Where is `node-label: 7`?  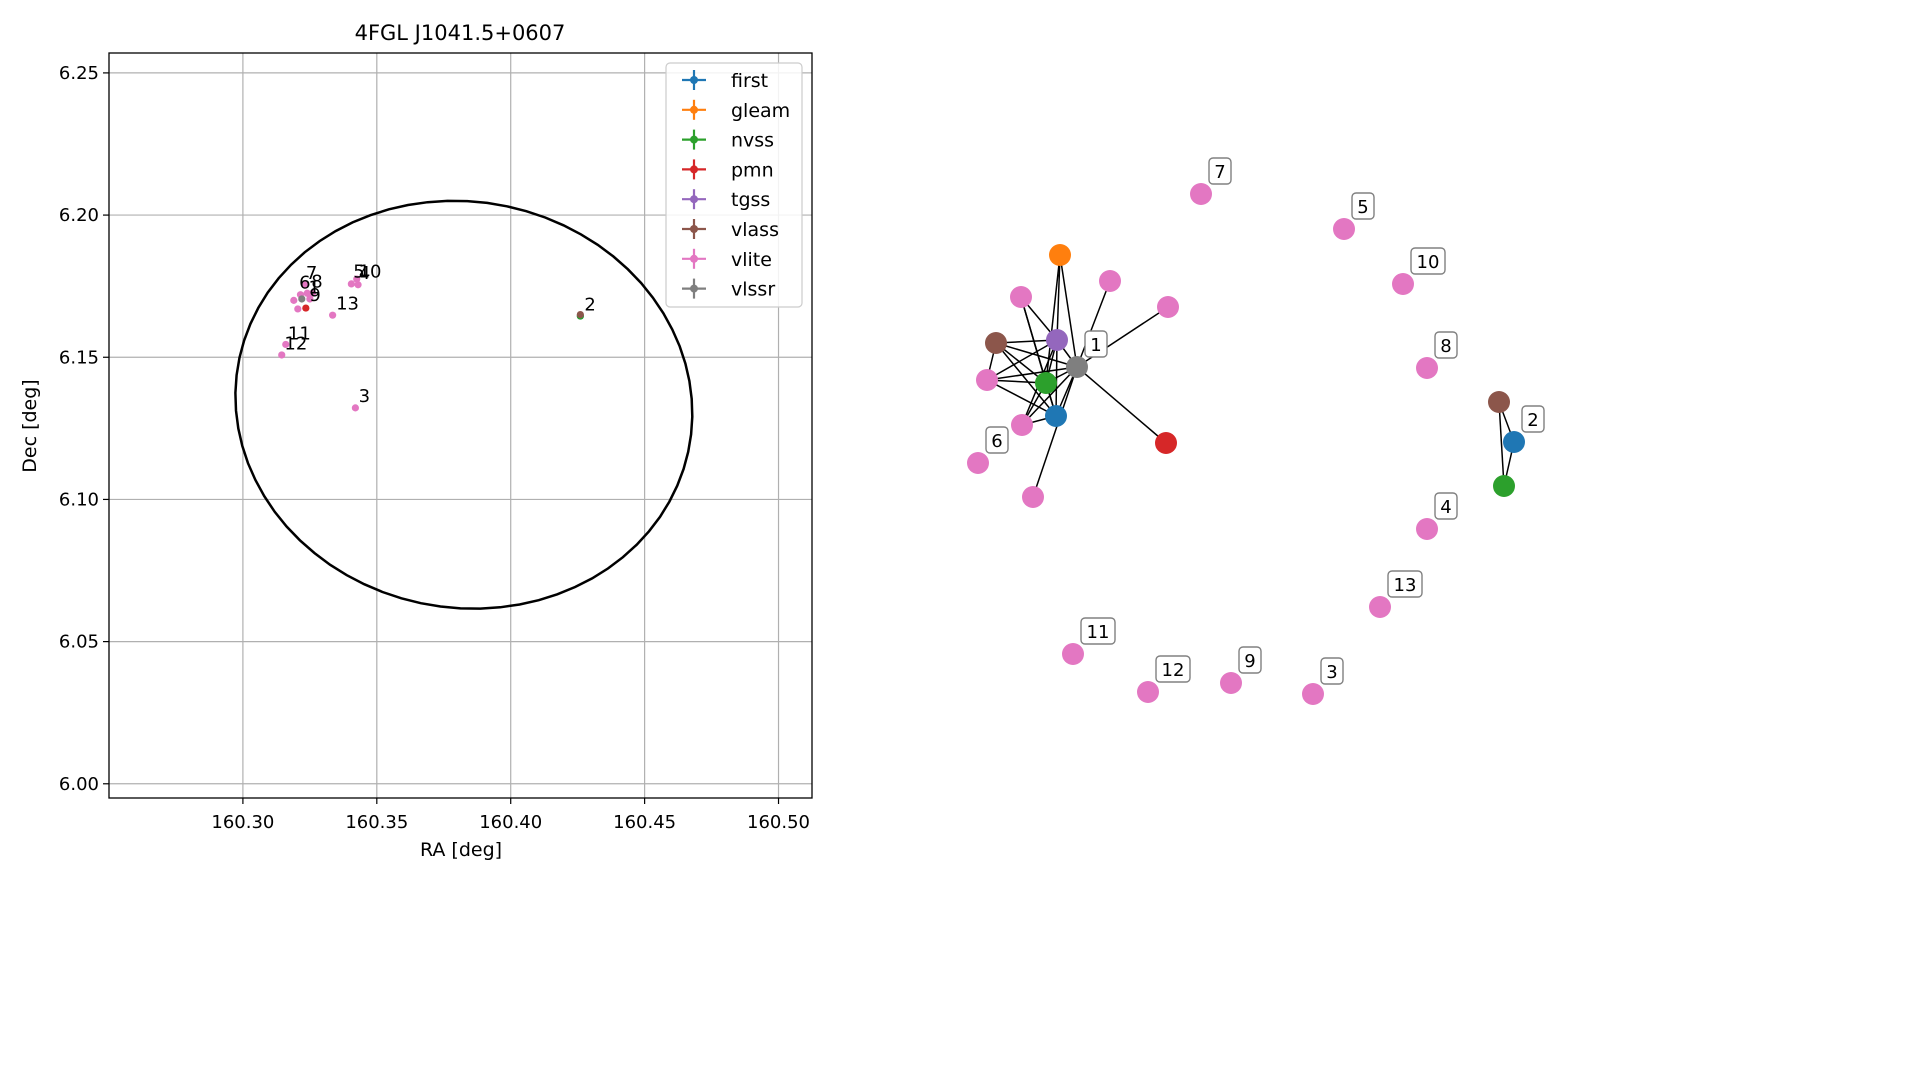
node-label: 7 is located at coordinates (1219, 172).